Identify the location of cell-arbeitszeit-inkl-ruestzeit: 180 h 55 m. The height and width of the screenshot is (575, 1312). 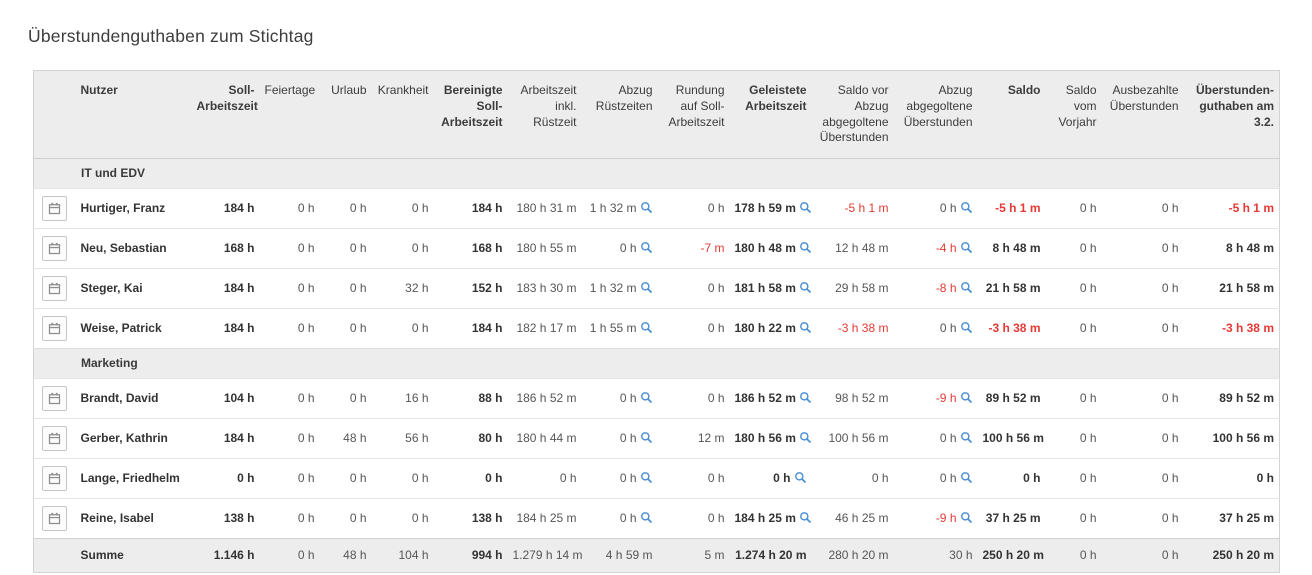
(544, 248).